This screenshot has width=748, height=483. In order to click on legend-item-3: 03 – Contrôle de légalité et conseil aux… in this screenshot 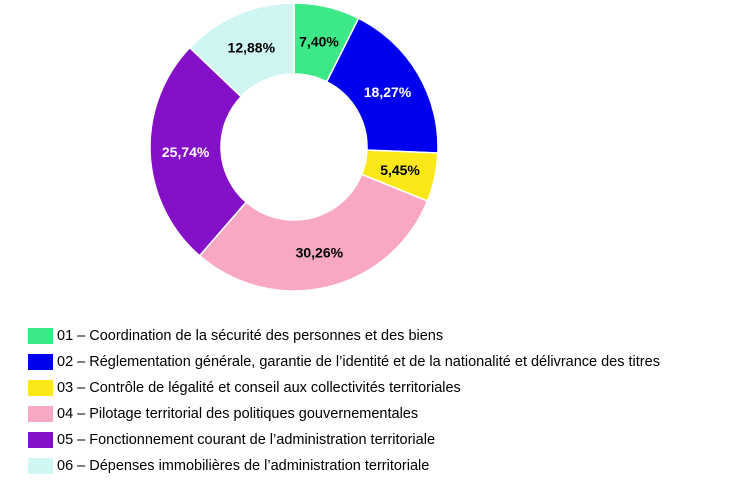, I will do `click(344, 388)`.